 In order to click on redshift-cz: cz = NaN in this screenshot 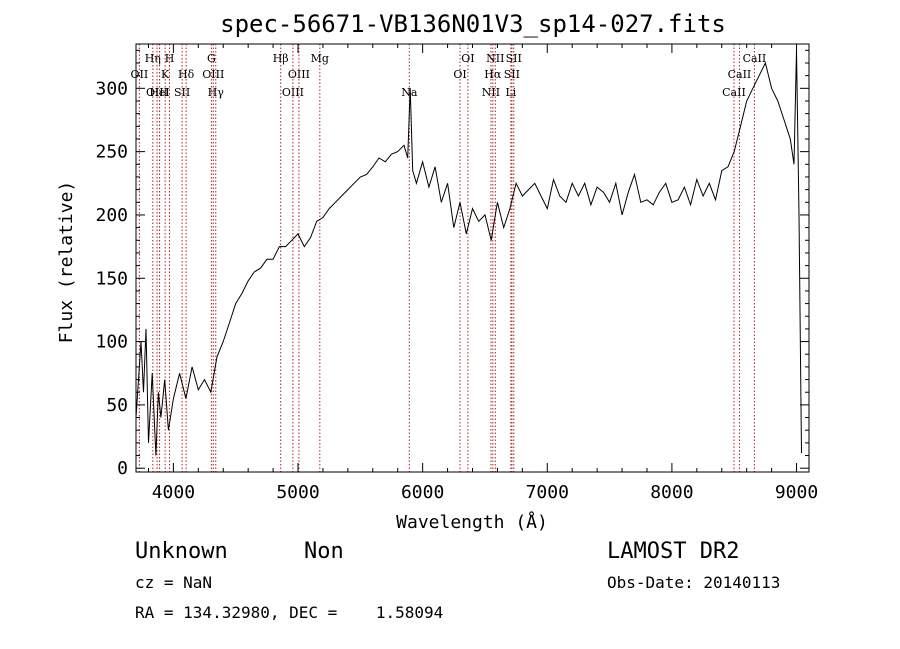, I will do `click(174, 582)`.